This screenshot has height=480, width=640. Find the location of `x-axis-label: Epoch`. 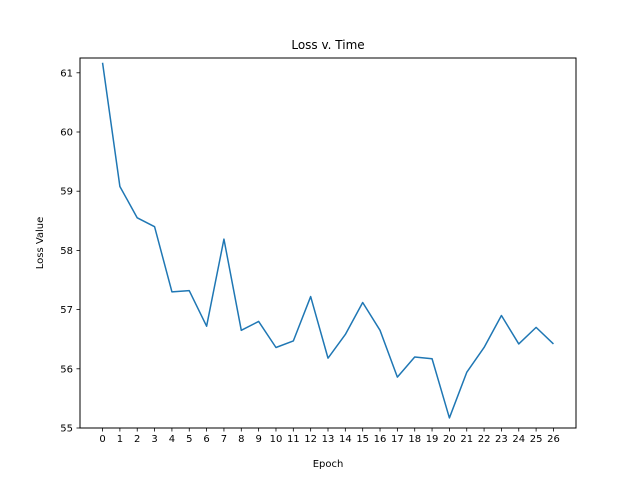

x-axis-label: Epoch is located at coordinates (328, 464).